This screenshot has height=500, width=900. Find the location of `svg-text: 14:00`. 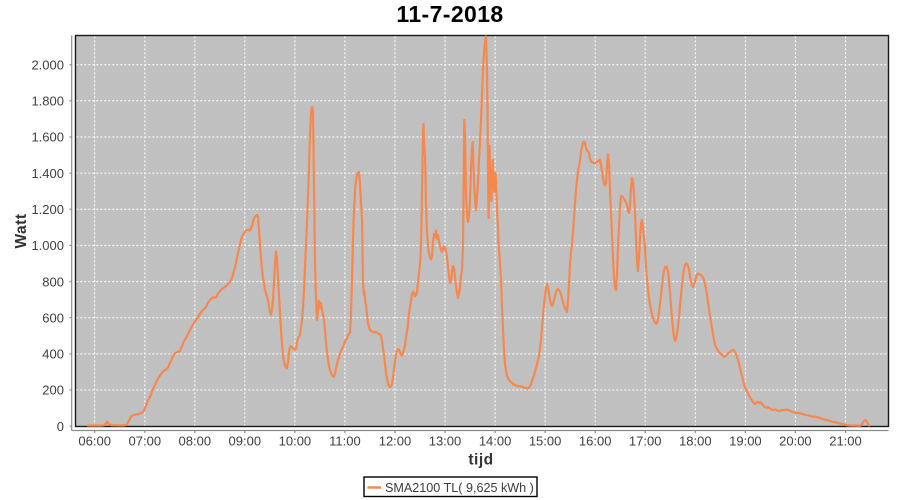

svg-text: 14:00 is located at coordinates (495, 441).